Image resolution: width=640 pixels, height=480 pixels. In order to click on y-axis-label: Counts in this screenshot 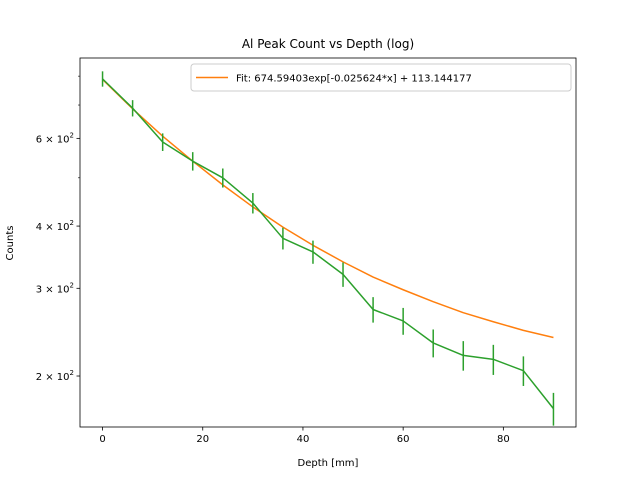, I will do `click(10, 243)`.